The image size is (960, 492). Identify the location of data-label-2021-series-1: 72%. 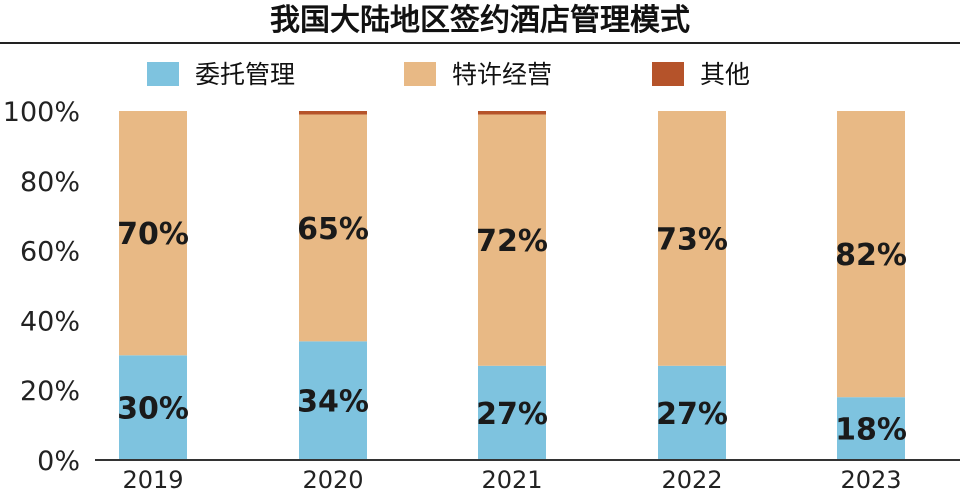
(512, 241).